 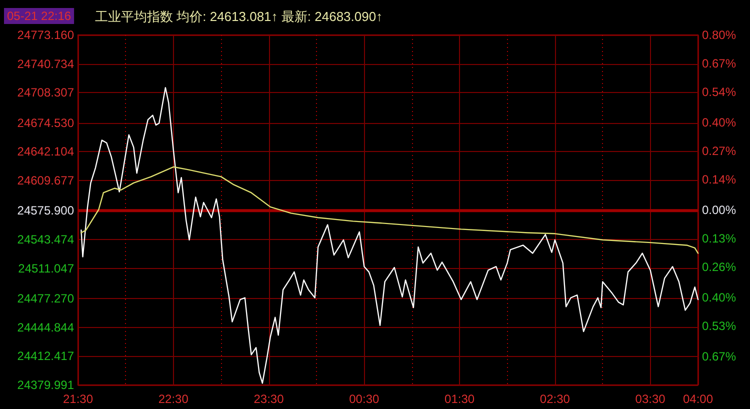 What do you see at coordinates (239, 16) in the screenshot?
I see `chart-title: 工业平均指数 均价: 24613.081↑ 最新: 24683.090↑` at bounding box center [239, 16].